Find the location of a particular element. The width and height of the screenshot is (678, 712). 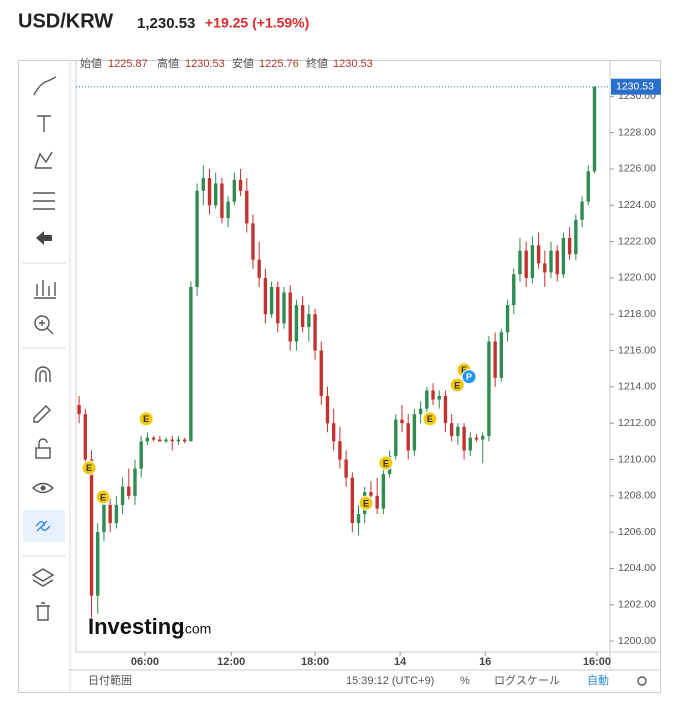

legend-value: 1225.87 is located at coordinates (128, 64).